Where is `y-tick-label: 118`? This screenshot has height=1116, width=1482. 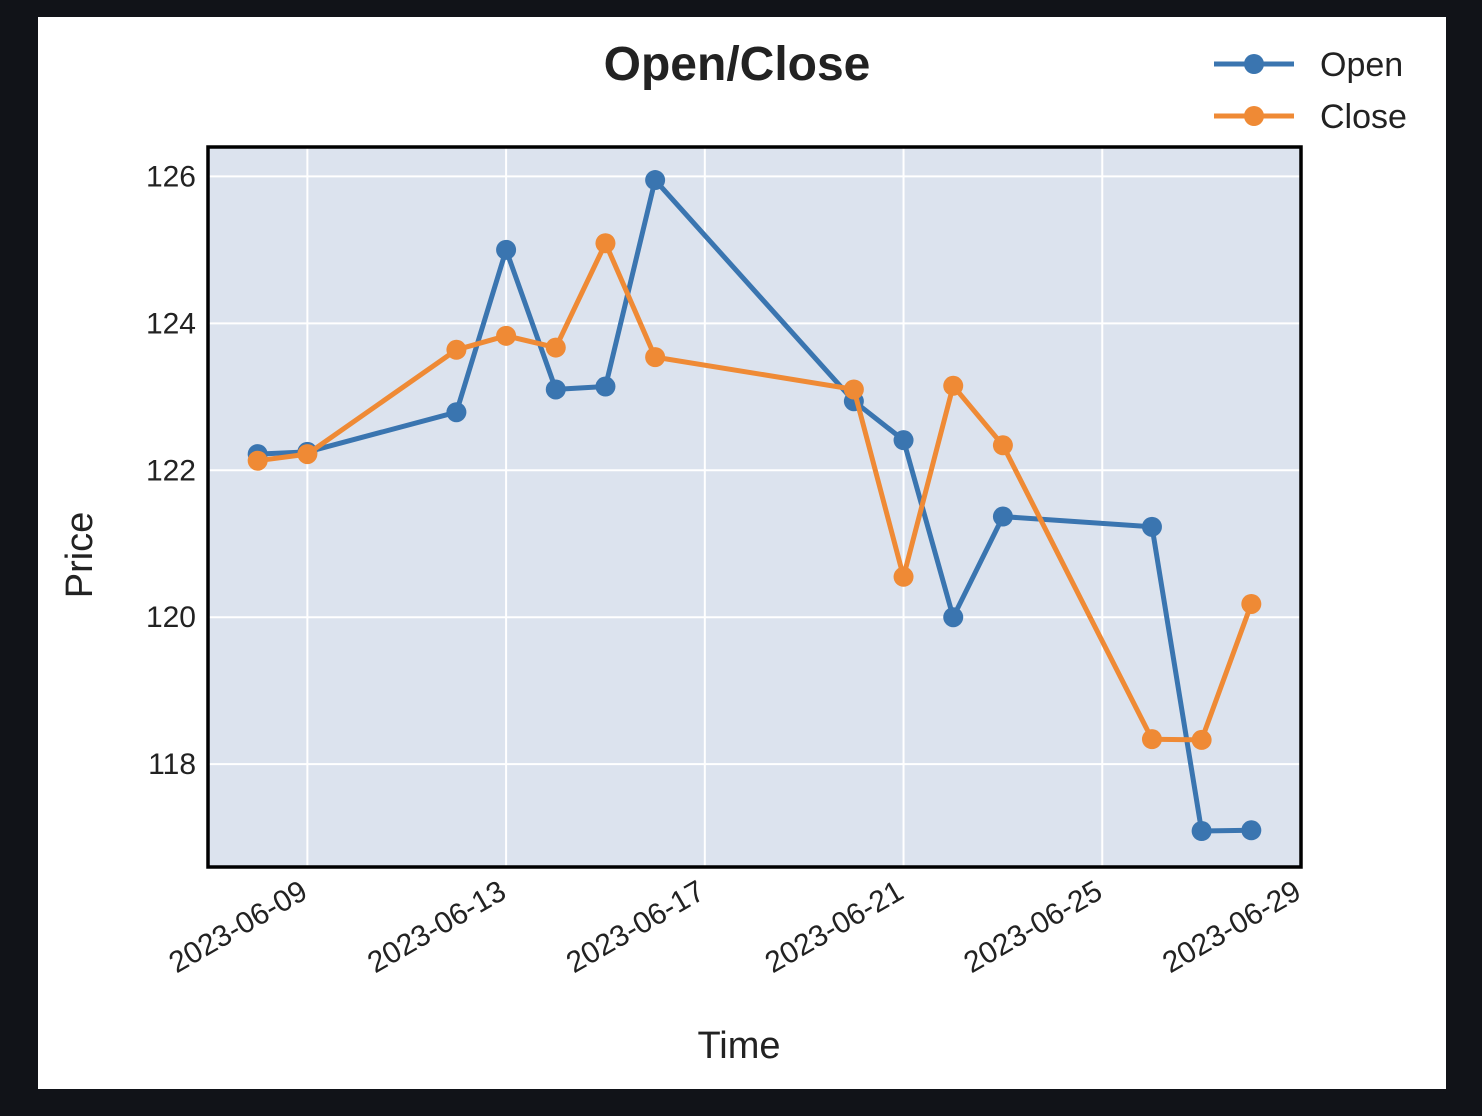
y-tick-label: 118 is located at coordinates (172, 764).